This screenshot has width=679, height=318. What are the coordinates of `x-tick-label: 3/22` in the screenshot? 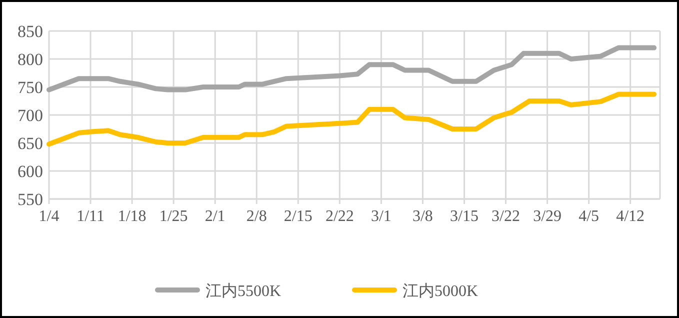 It's located at (506, 216).